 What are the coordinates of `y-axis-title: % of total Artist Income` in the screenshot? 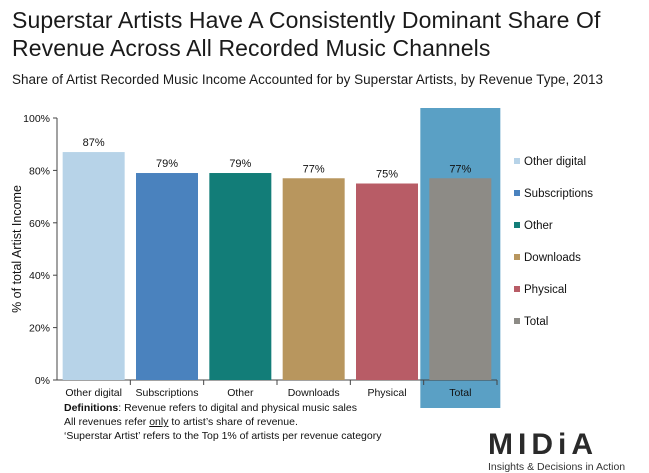 It's located at (17, 249).